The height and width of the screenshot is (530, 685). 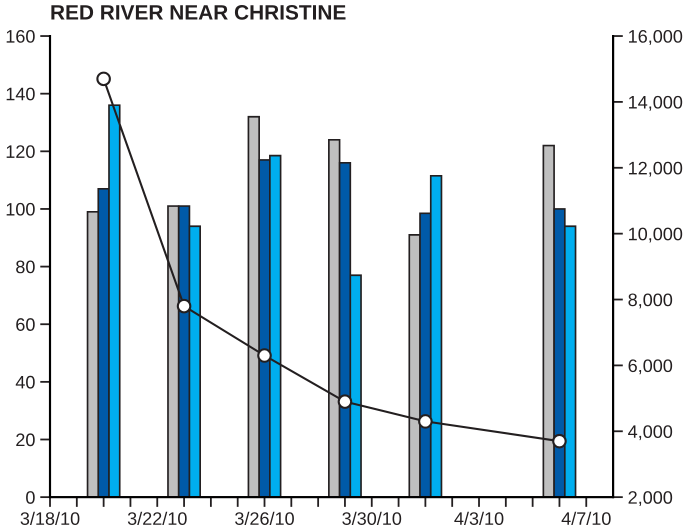 I want to click on y-tick-label: 120, so click(x=20, y=151).